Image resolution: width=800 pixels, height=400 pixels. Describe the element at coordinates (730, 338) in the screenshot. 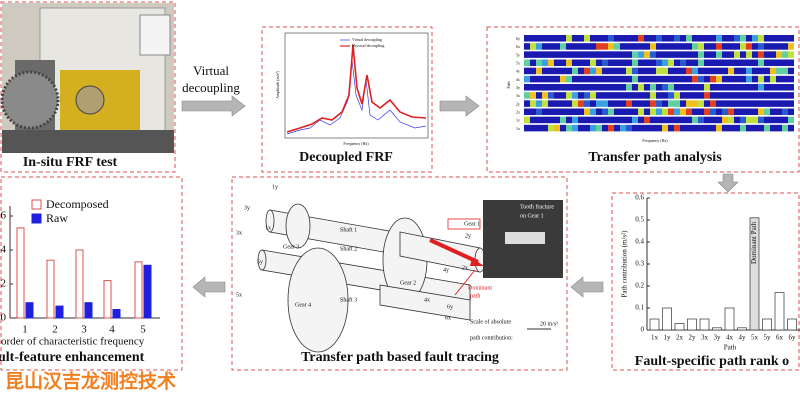

I see `x-tick-label: 4x` at that location.